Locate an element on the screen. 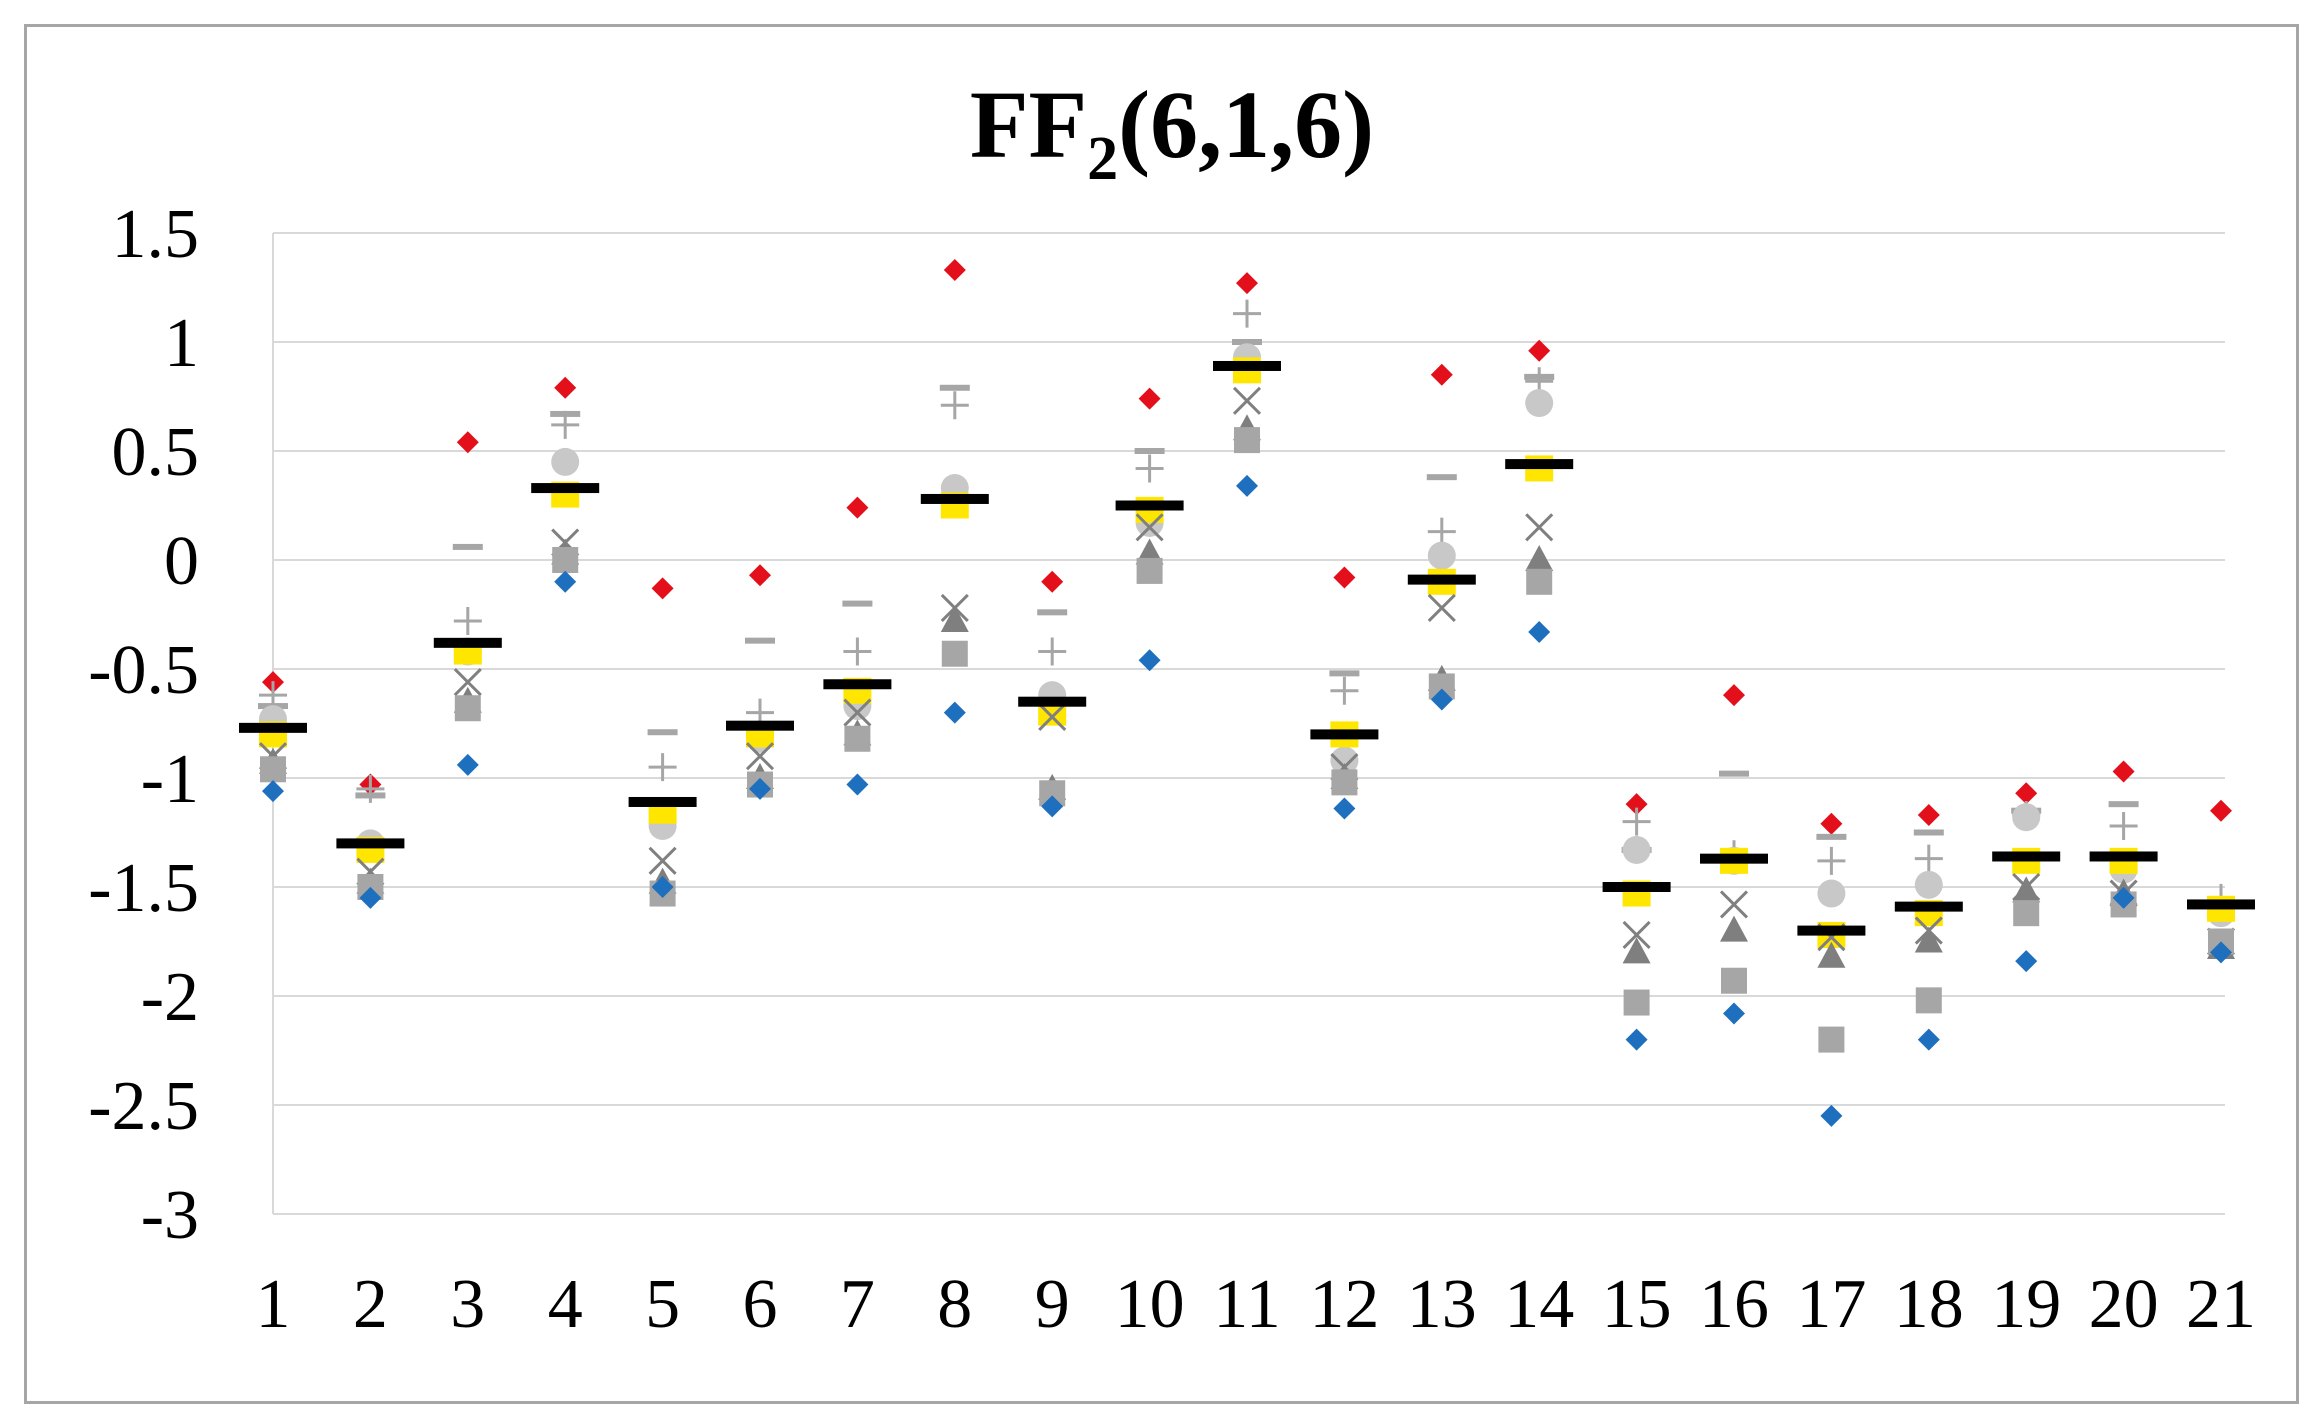 This screenshot has width=2323, height=1428. y-tick-label: -3 is located at coordinates (170, 1215).